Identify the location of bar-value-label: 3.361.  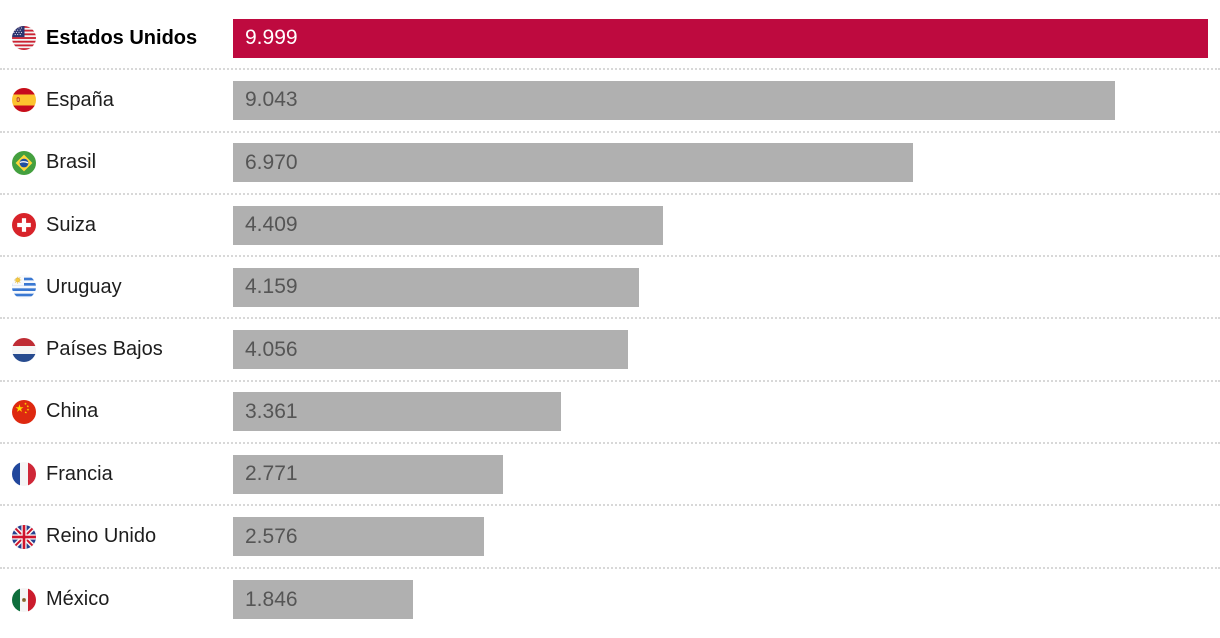
(271, 411).